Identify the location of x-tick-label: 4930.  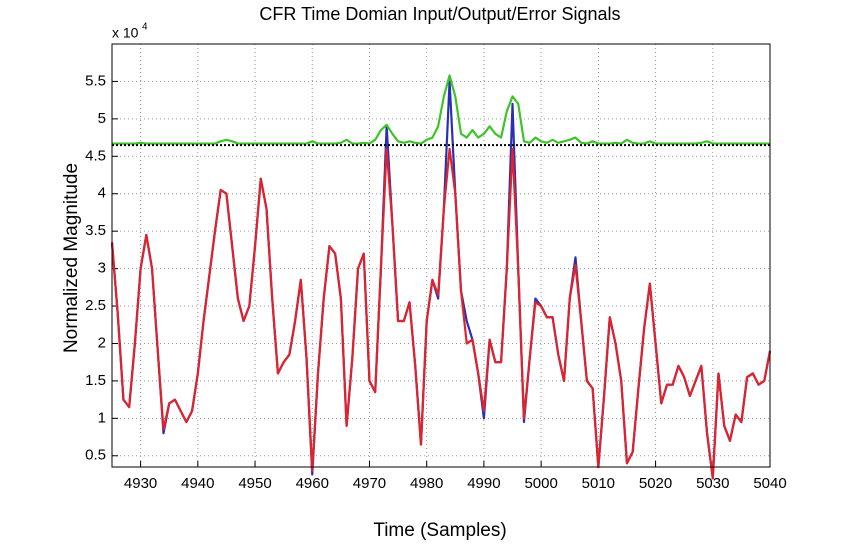
(140, 483).